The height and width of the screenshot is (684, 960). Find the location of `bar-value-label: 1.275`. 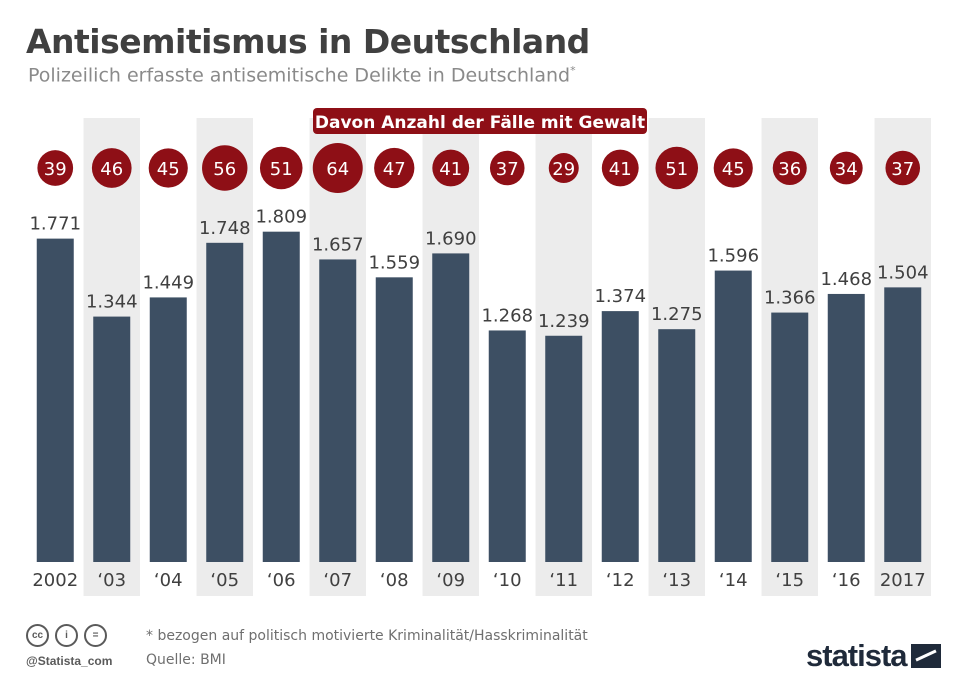

bar-value-label: 1.275 is located at coordinates (677, 314).